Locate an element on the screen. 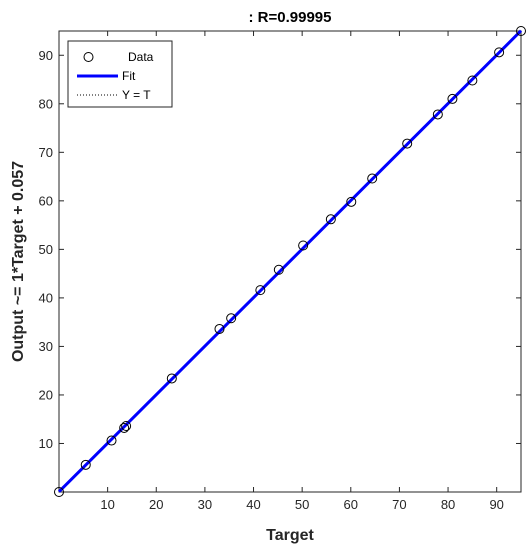 This screenshot has height=550, width=532. x-tick-label: 70 is located at coordinates (399, 504).